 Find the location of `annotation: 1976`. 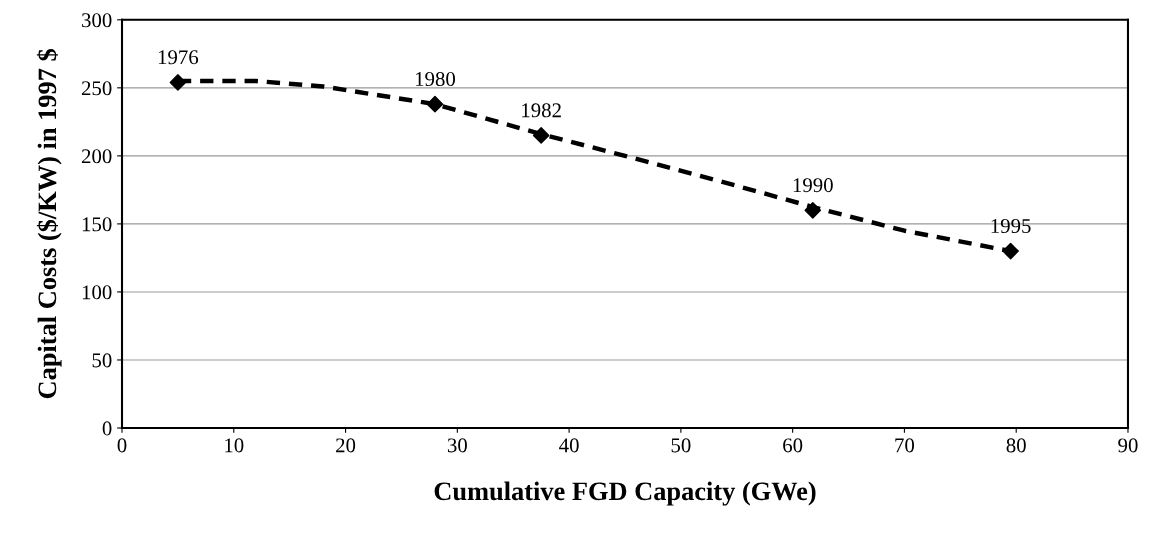

annotation: 1976 is located at coordinates (178, 57).